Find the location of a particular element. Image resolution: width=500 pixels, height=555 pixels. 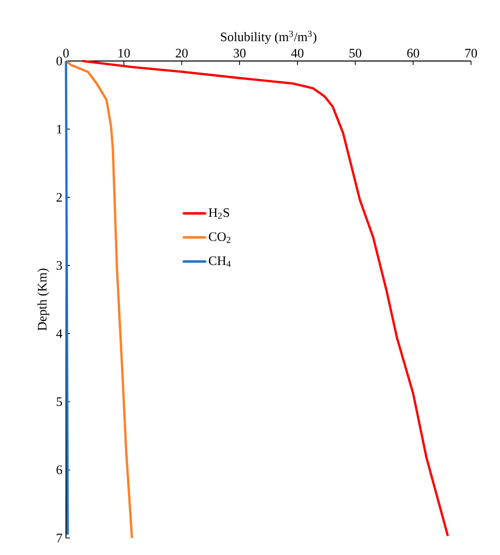

x-tick-label: 60 is located at coordinates (413, 53).